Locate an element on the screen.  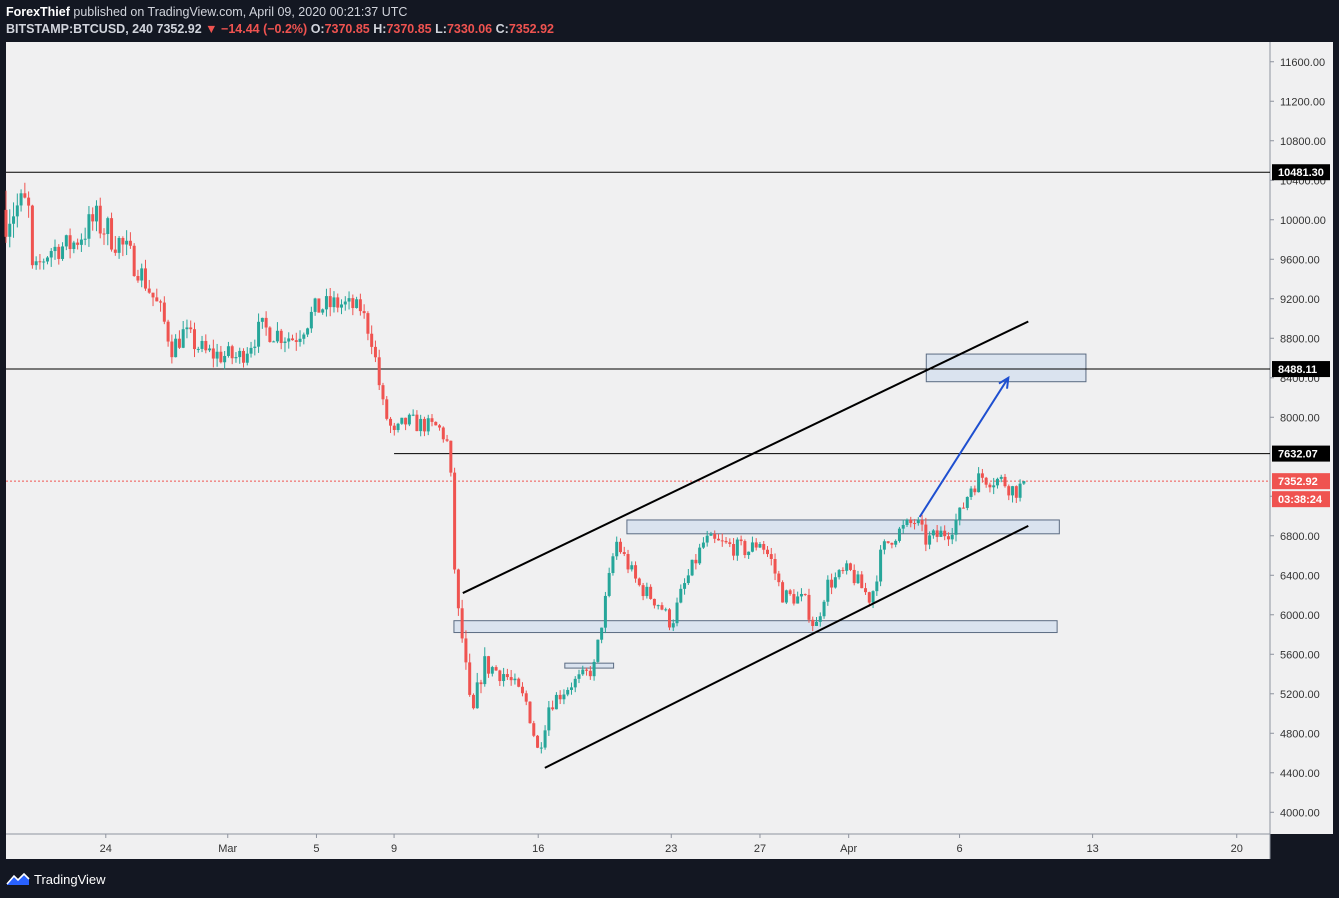
tradingview-logo-icon is located at coordinates (18, 879).